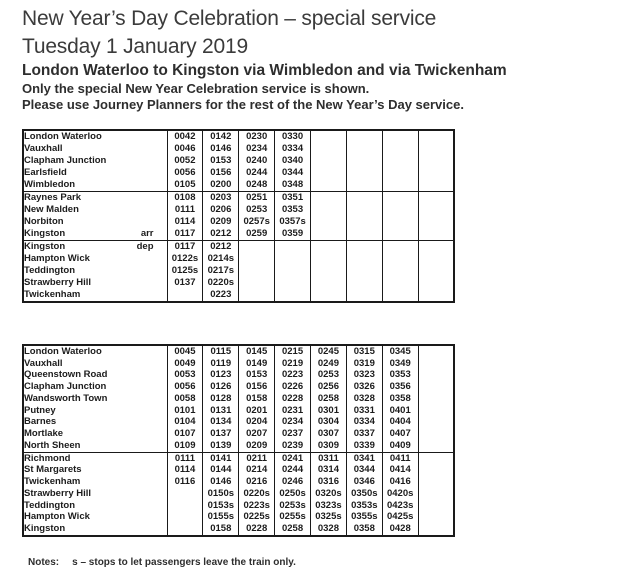 The image size is (630, 584). Describe the element at coordinates (292, 198) in the screenshot. I see `time-cell: 0351` at that location.